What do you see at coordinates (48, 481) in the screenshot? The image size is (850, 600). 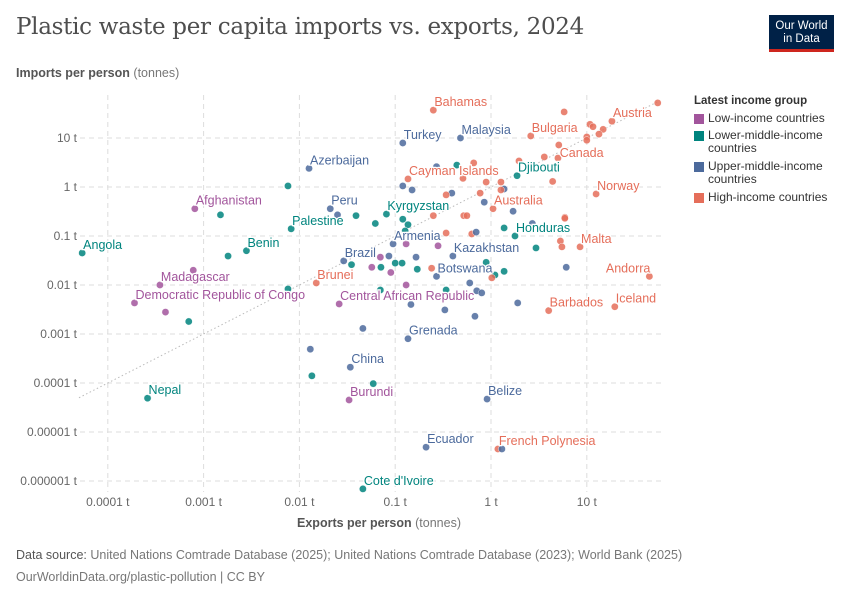 I see `y-tick-label: 0.000001 t` at bounding box center [48, 481].